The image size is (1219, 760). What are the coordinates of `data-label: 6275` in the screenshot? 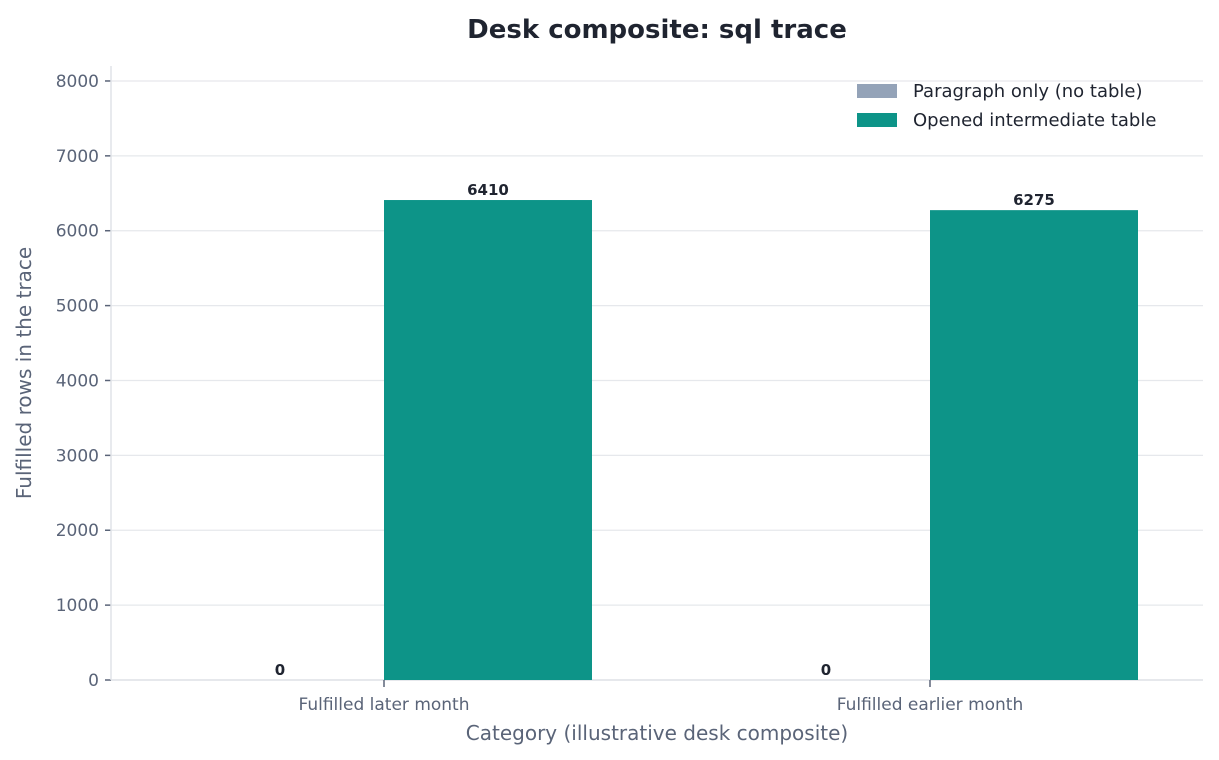 It's located at (1034, 200).